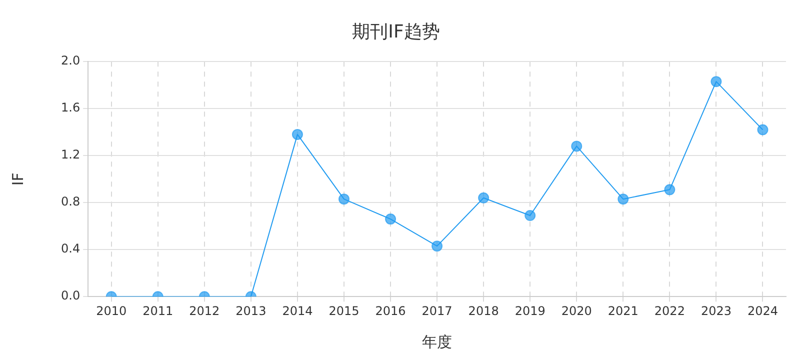  I want to click on y-tick-label: 1.6, so click(70, 107).